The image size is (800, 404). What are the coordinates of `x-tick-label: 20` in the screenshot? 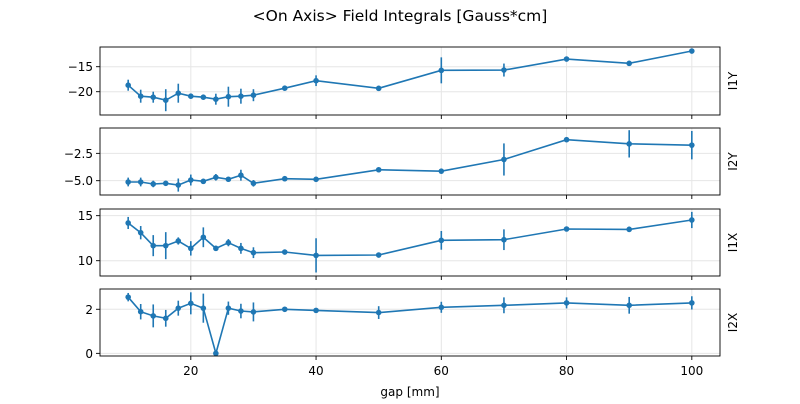 It's located at (190, 371).